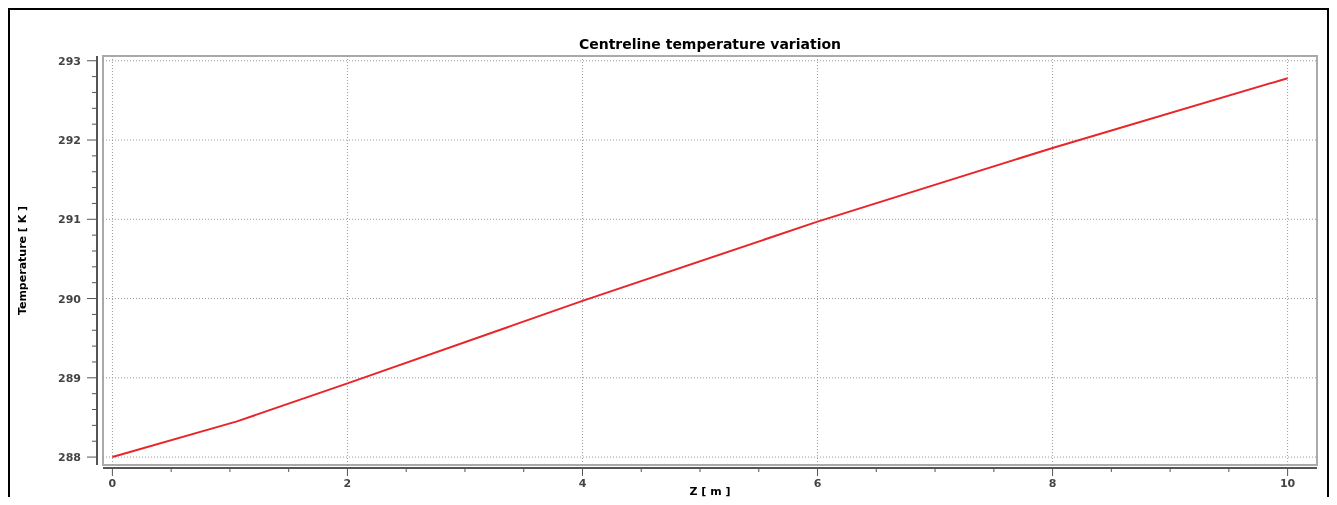  I want to click on x-tick-label: 6, so click(817, 483).